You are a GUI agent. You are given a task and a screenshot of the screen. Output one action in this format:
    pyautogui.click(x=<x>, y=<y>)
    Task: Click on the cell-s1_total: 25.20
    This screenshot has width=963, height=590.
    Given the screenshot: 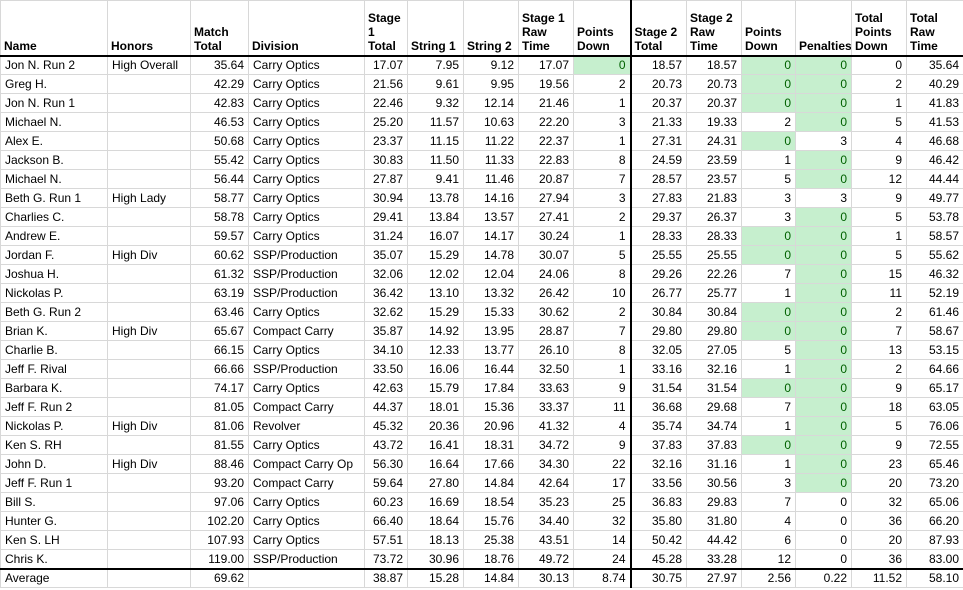 What is the action you would take?
    pyautogui.click(x=386, y=122)
    